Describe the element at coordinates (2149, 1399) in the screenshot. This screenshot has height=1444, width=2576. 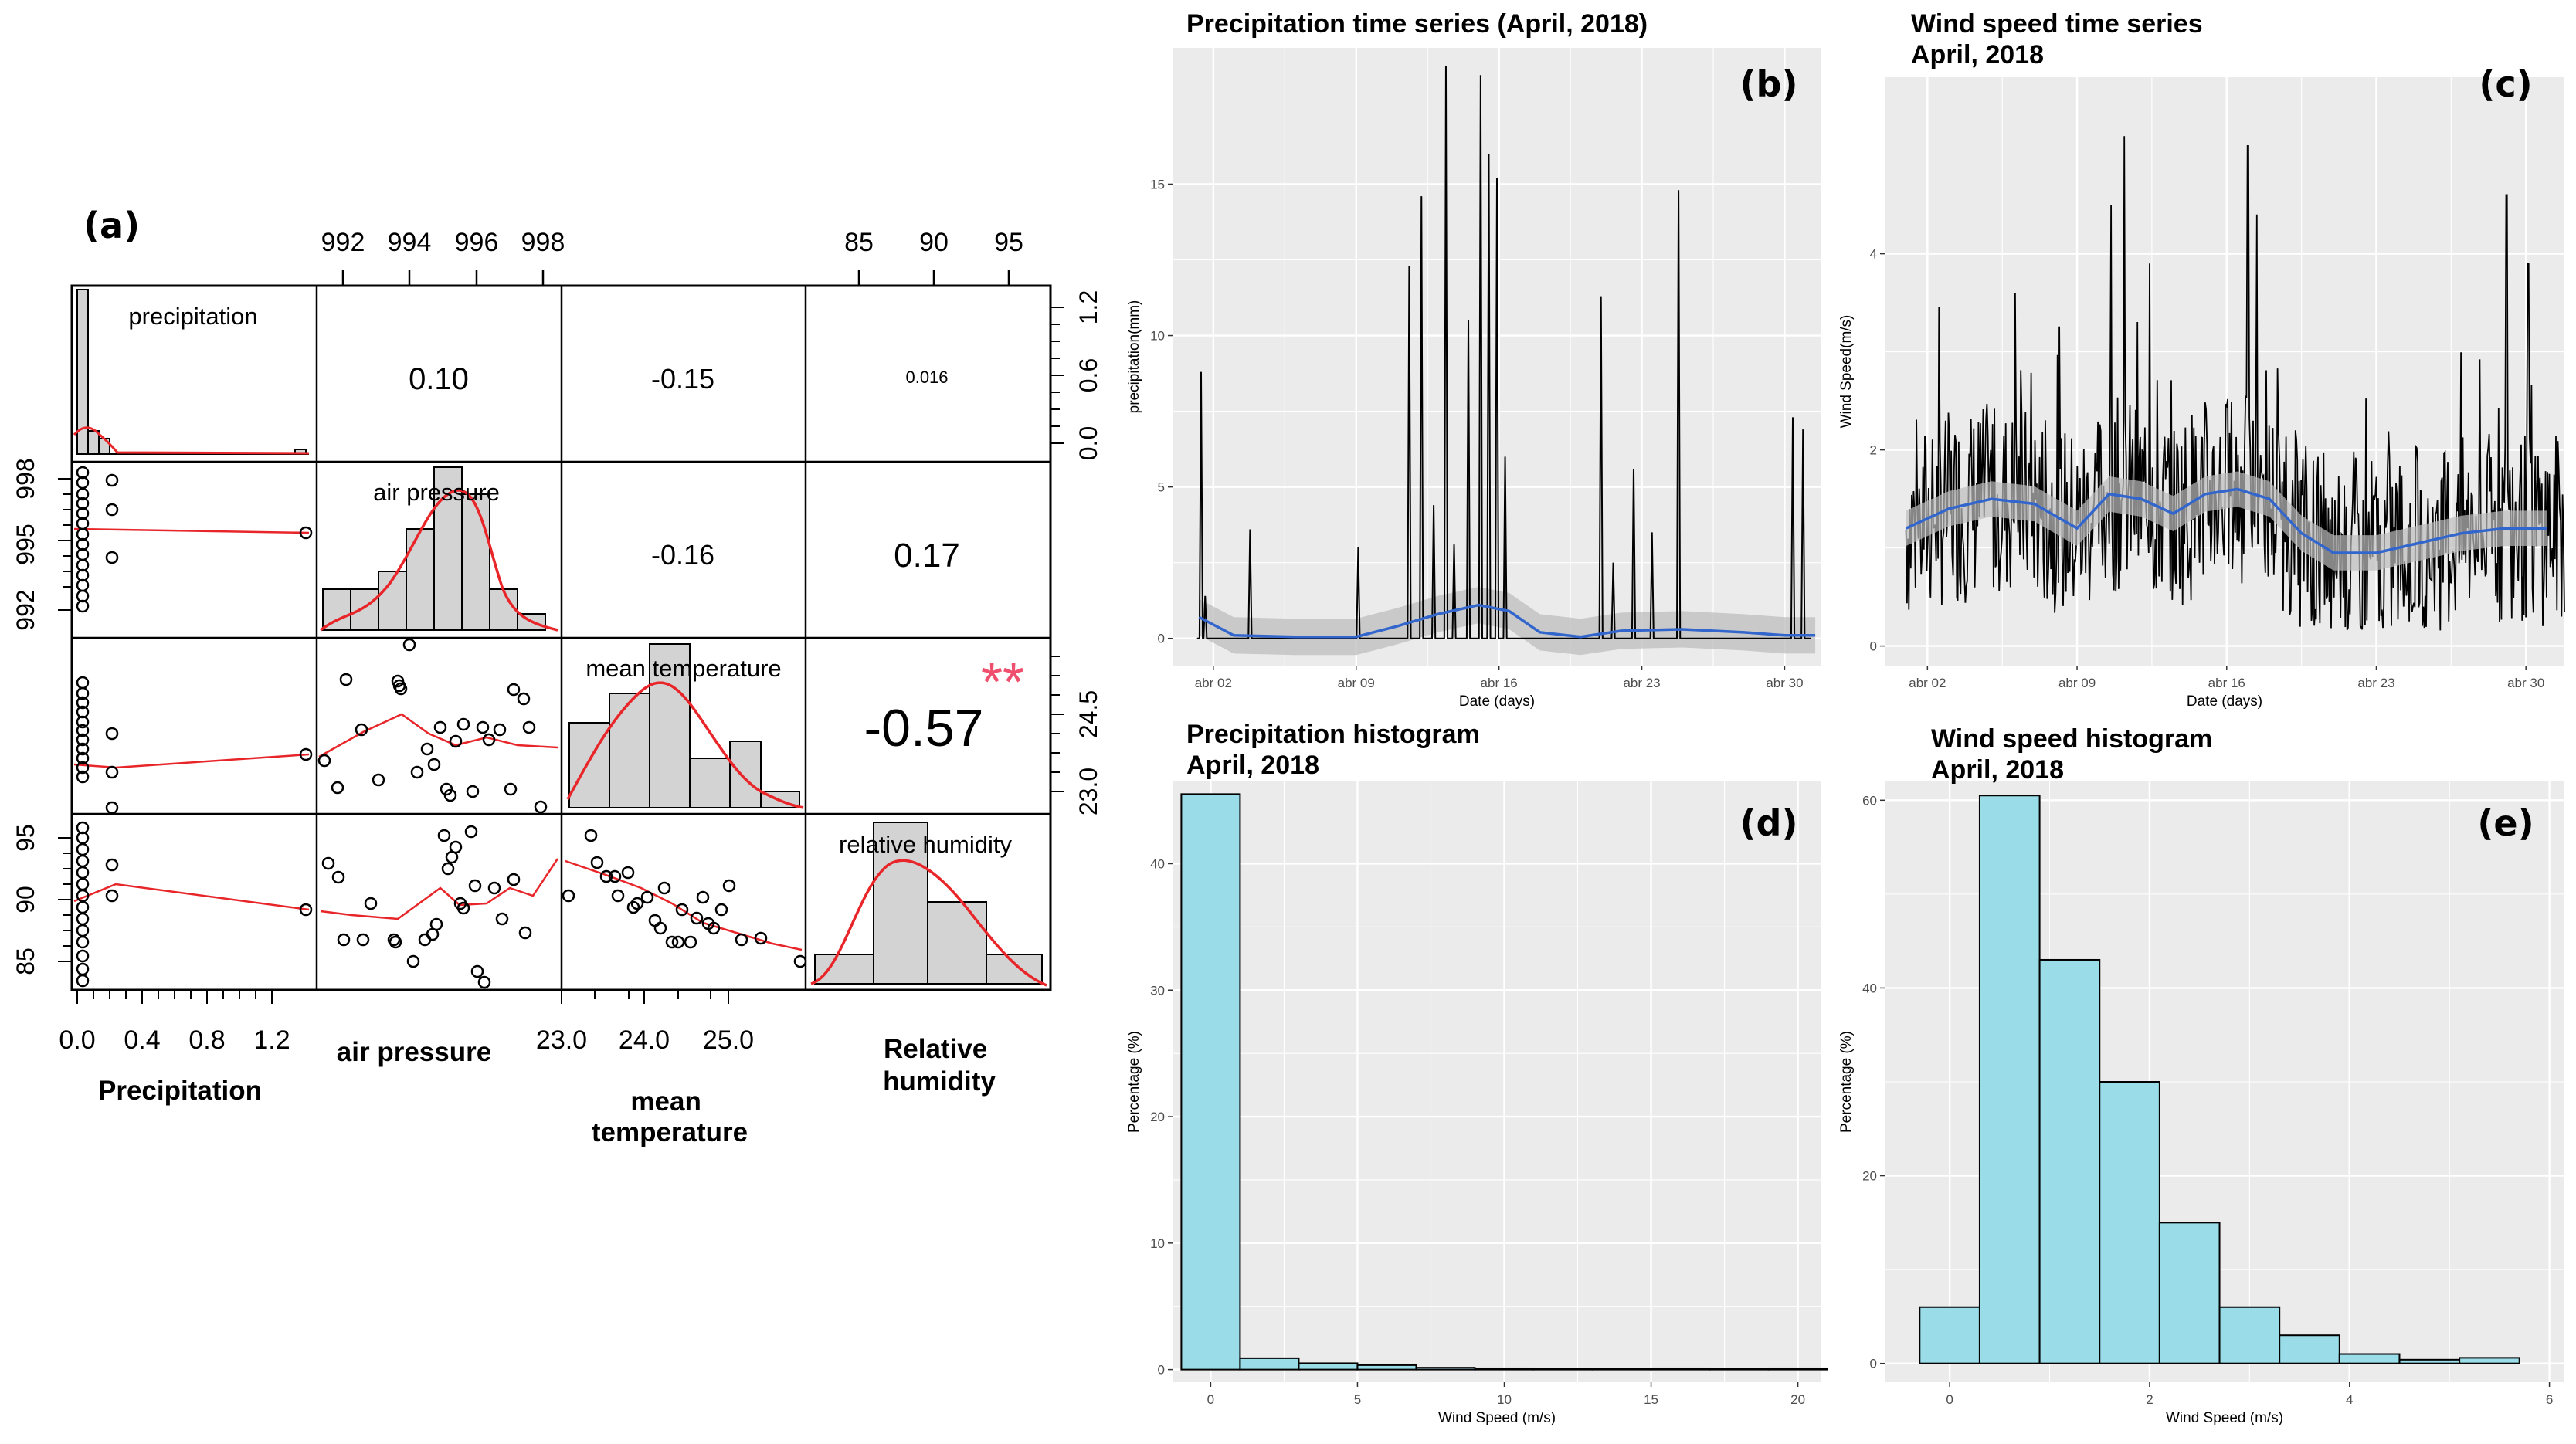
I see `x-tick-label: 2` at that location.